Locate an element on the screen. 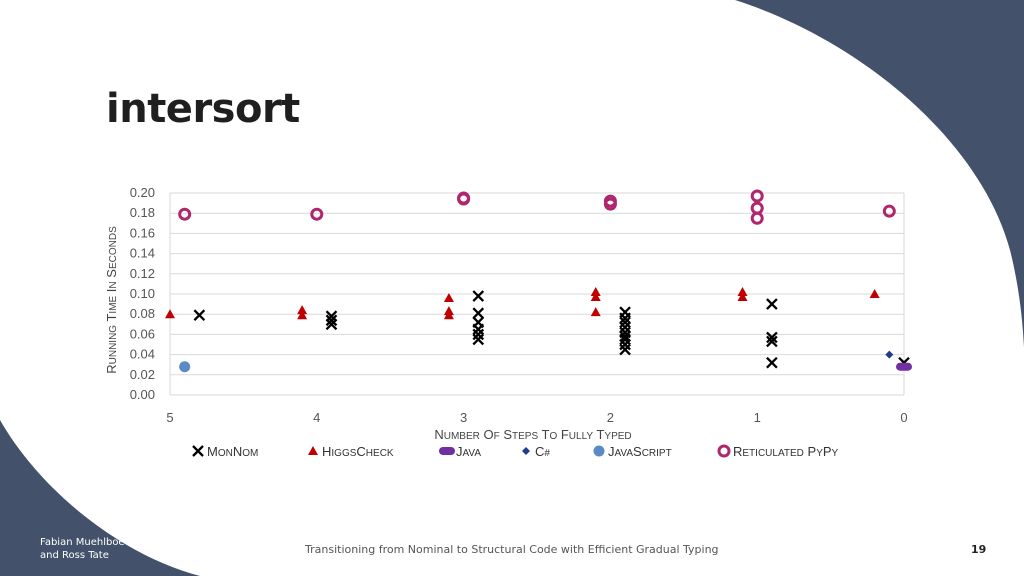  y-tick-label: 0.12 is located at coordinates (142, 273).